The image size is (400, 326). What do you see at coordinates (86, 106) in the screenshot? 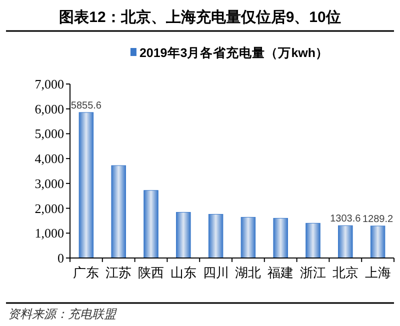
I see `data-label: 5855.6` at bounding box center [86, 106].